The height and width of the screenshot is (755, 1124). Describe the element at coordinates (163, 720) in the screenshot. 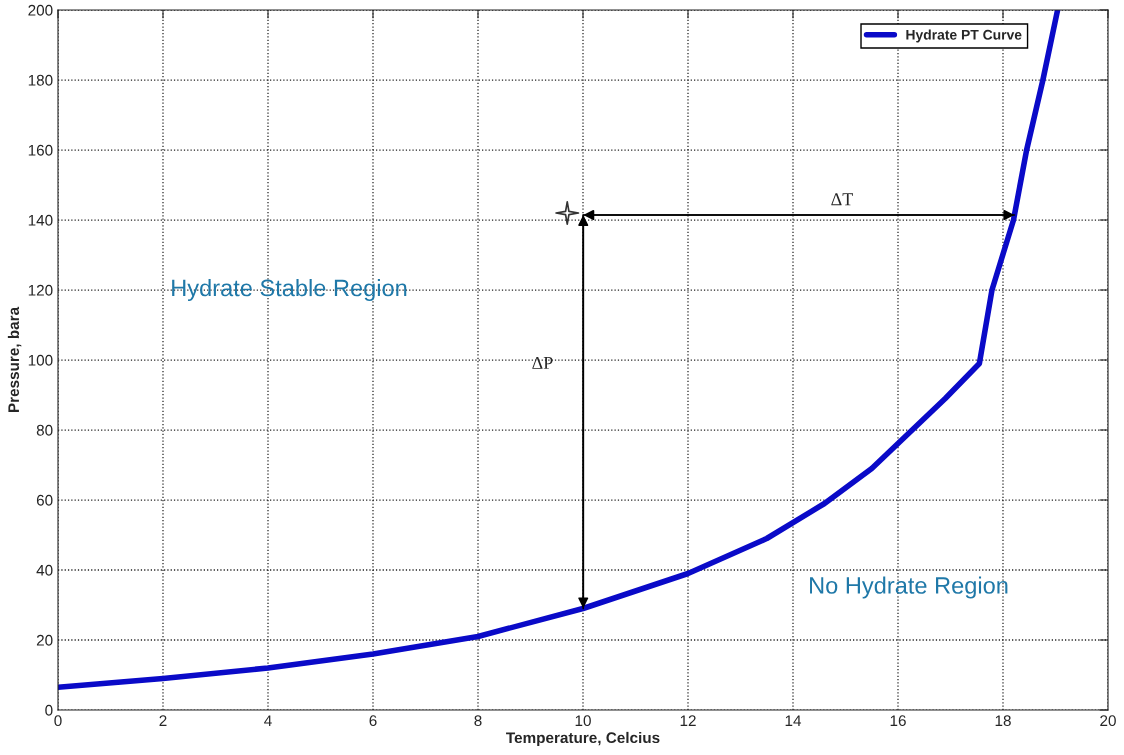

I see `x-tick-label: 2` at that location.